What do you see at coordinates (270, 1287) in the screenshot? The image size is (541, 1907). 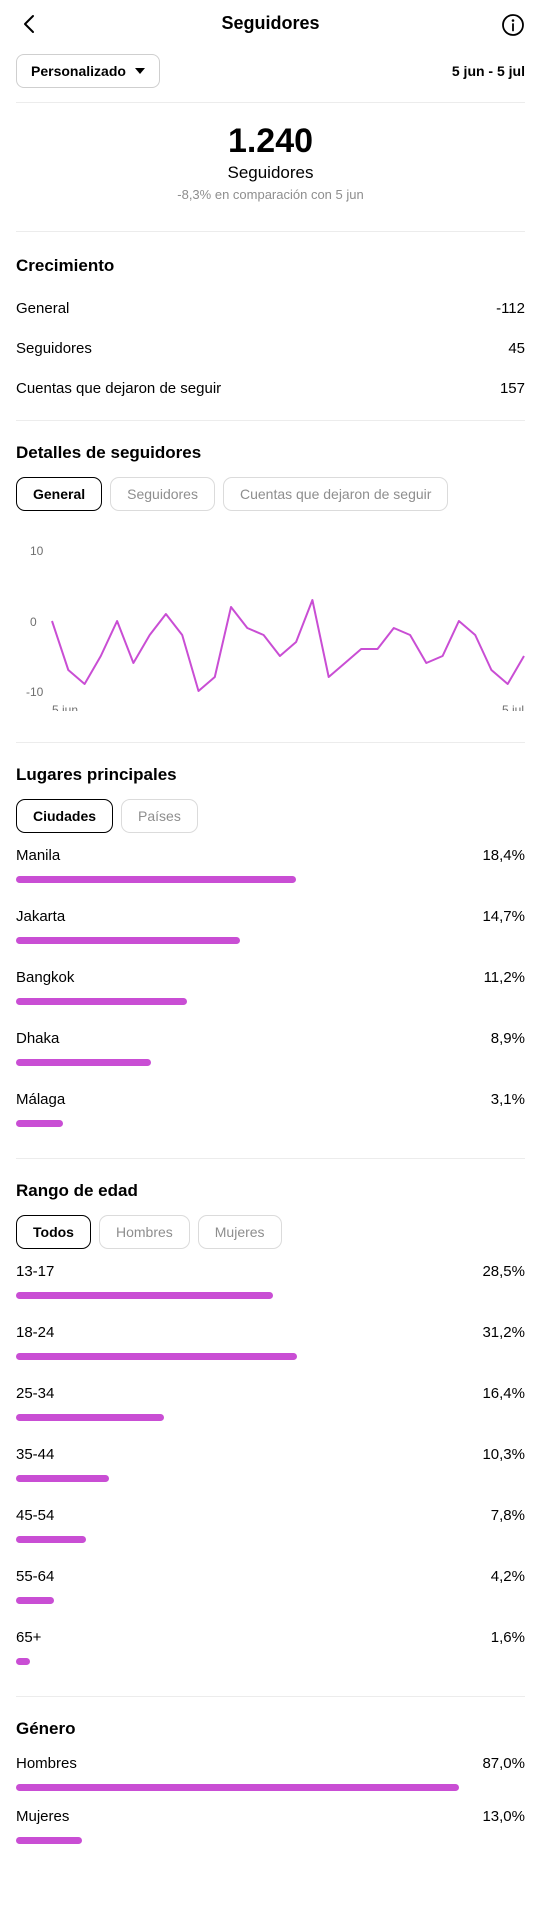 I see `bar-row: 13-17 28,5%` at bounding box center [270, 1287].